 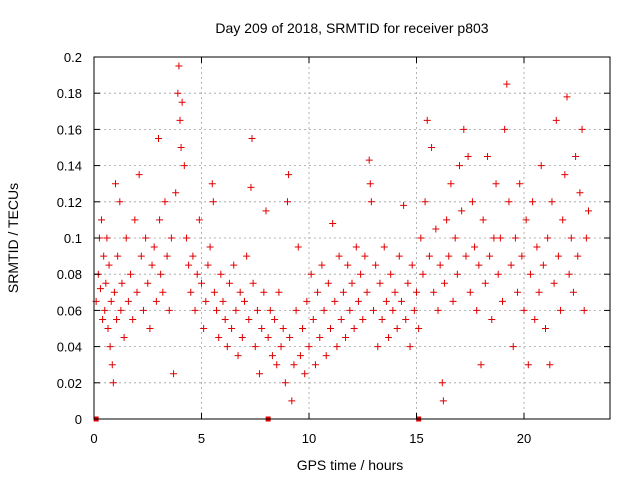 What do you see at coordinates (69, 202) in the screenshot?
I see `y-tick-label: 0.12` at bounding box center [69, 202].